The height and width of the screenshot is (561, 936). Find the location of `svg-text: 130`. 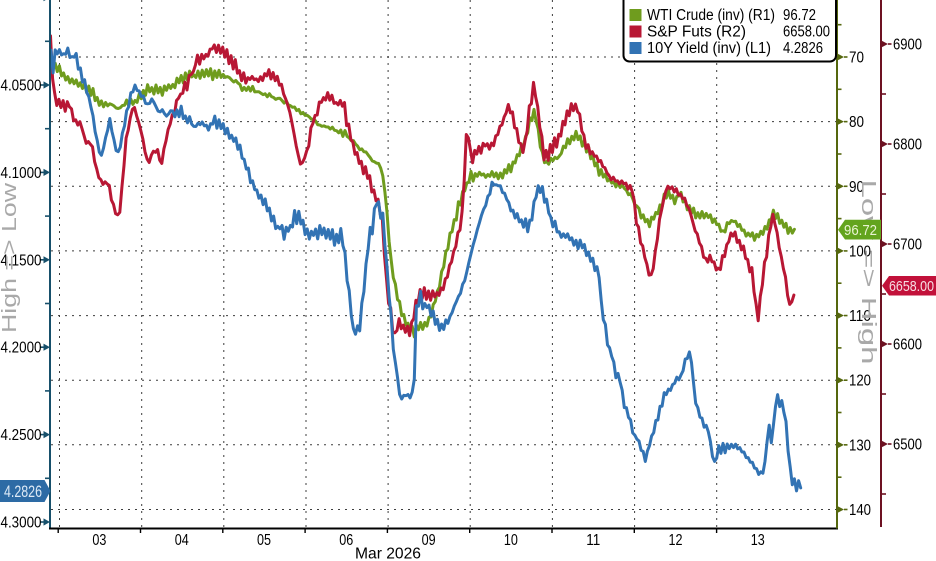

svg-text: 130 is located at coordinates (860, 445).